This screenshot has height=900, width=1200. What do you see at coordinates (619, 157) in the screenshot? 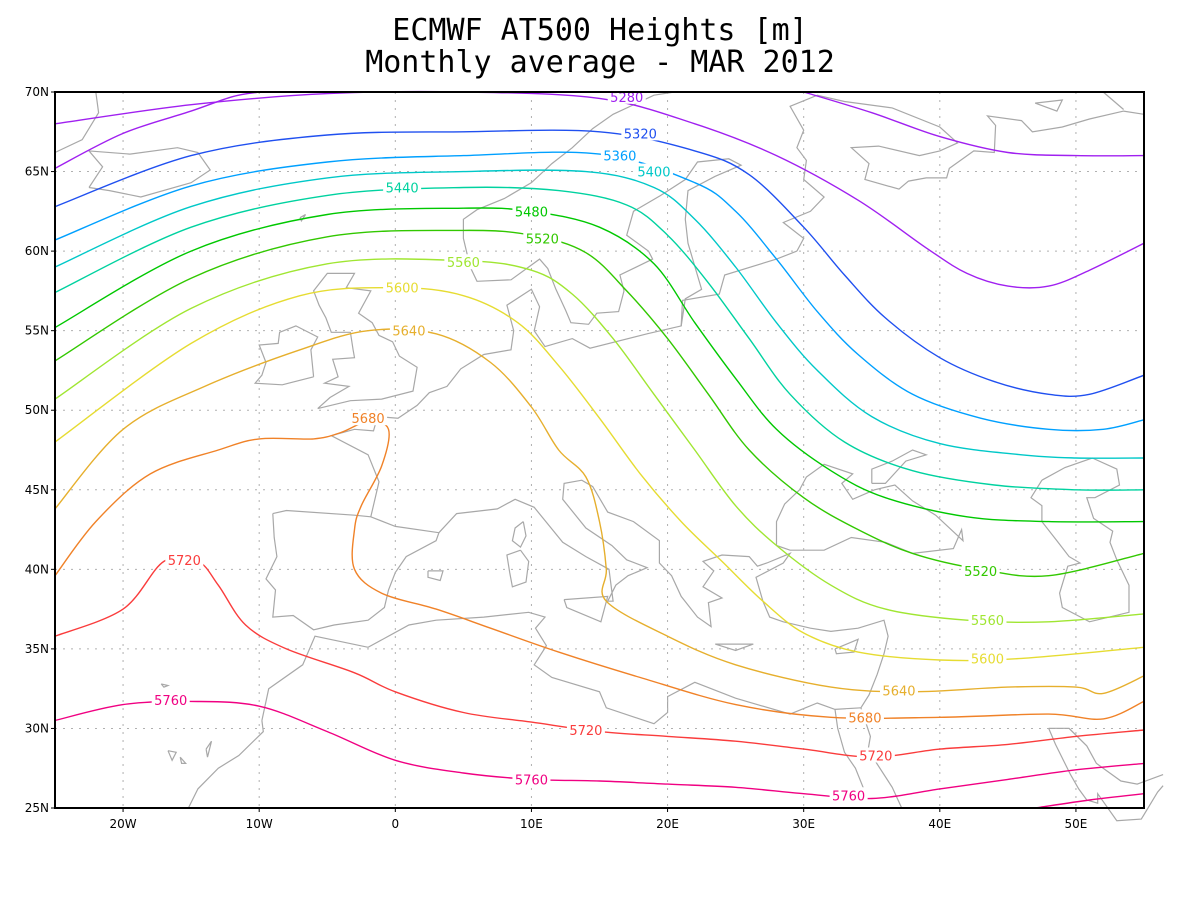
I see `contour-label-5360: 5360` at bounding box center [619, 157].